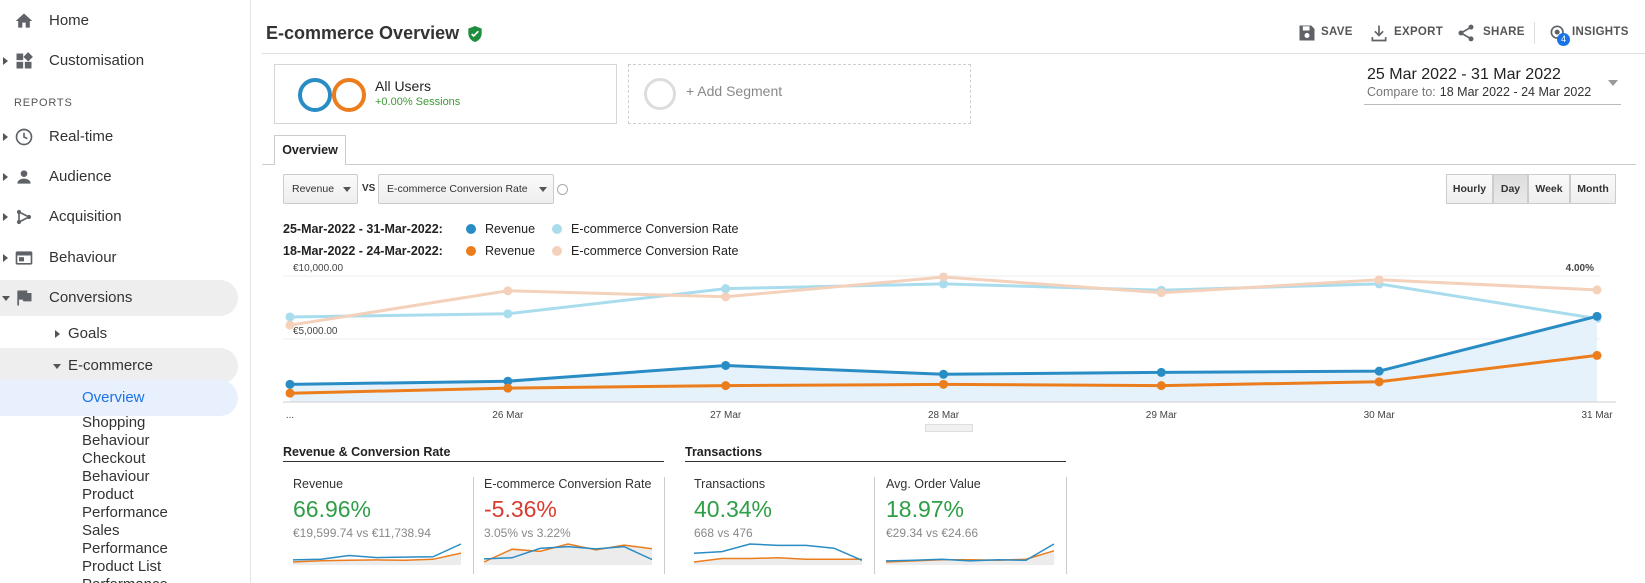  What do you see at coordinates (367, 452) in the screenshot?
I see `group-title: Revenue & Conversion Rate` at bounding box center [367, 452].